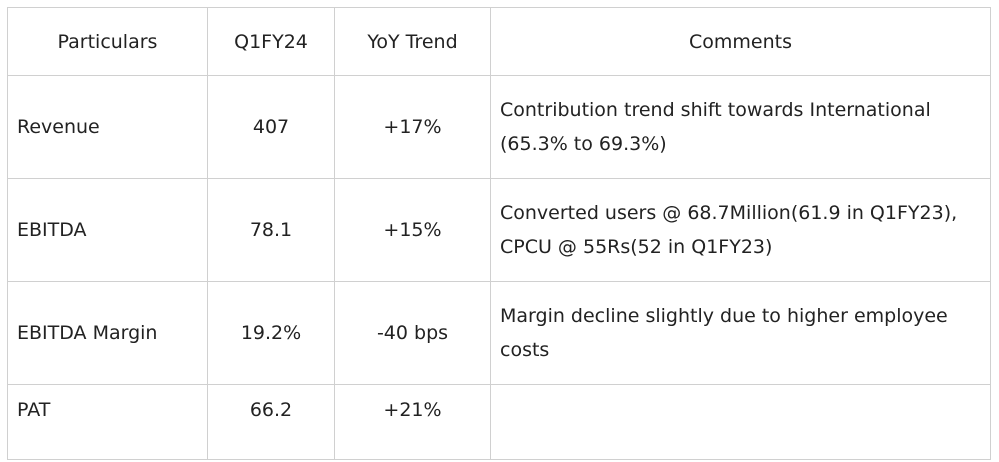 The width and height of the screenshot is (999, 462). Describe the element at coordinates (271, 230) in the screenshot. I see `value-cell: 78.1` at that location.